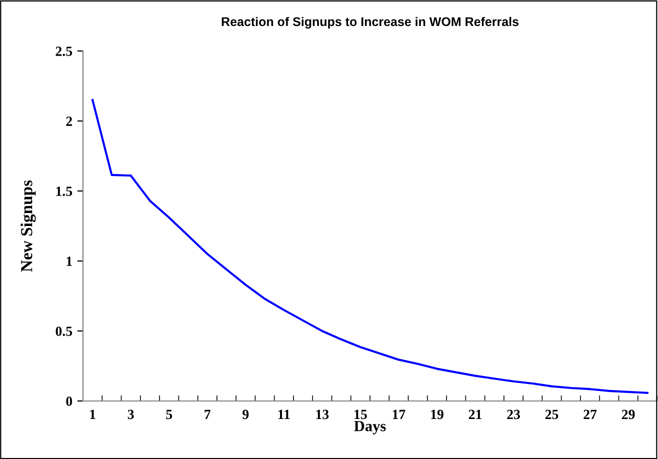 Image resolution: width=658 pixels, height=459 pixels. What do you see at coordinates (169, 415) in the screenshot?
I see `x-tick-label: 5` at bounding box center [169, 415].